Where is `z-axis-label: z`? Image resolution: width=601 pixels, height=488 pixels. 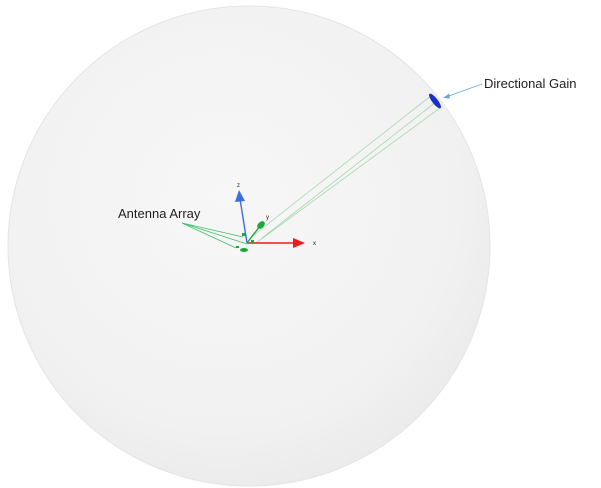 z-axis-label: z is located at coordinates (238, 186).